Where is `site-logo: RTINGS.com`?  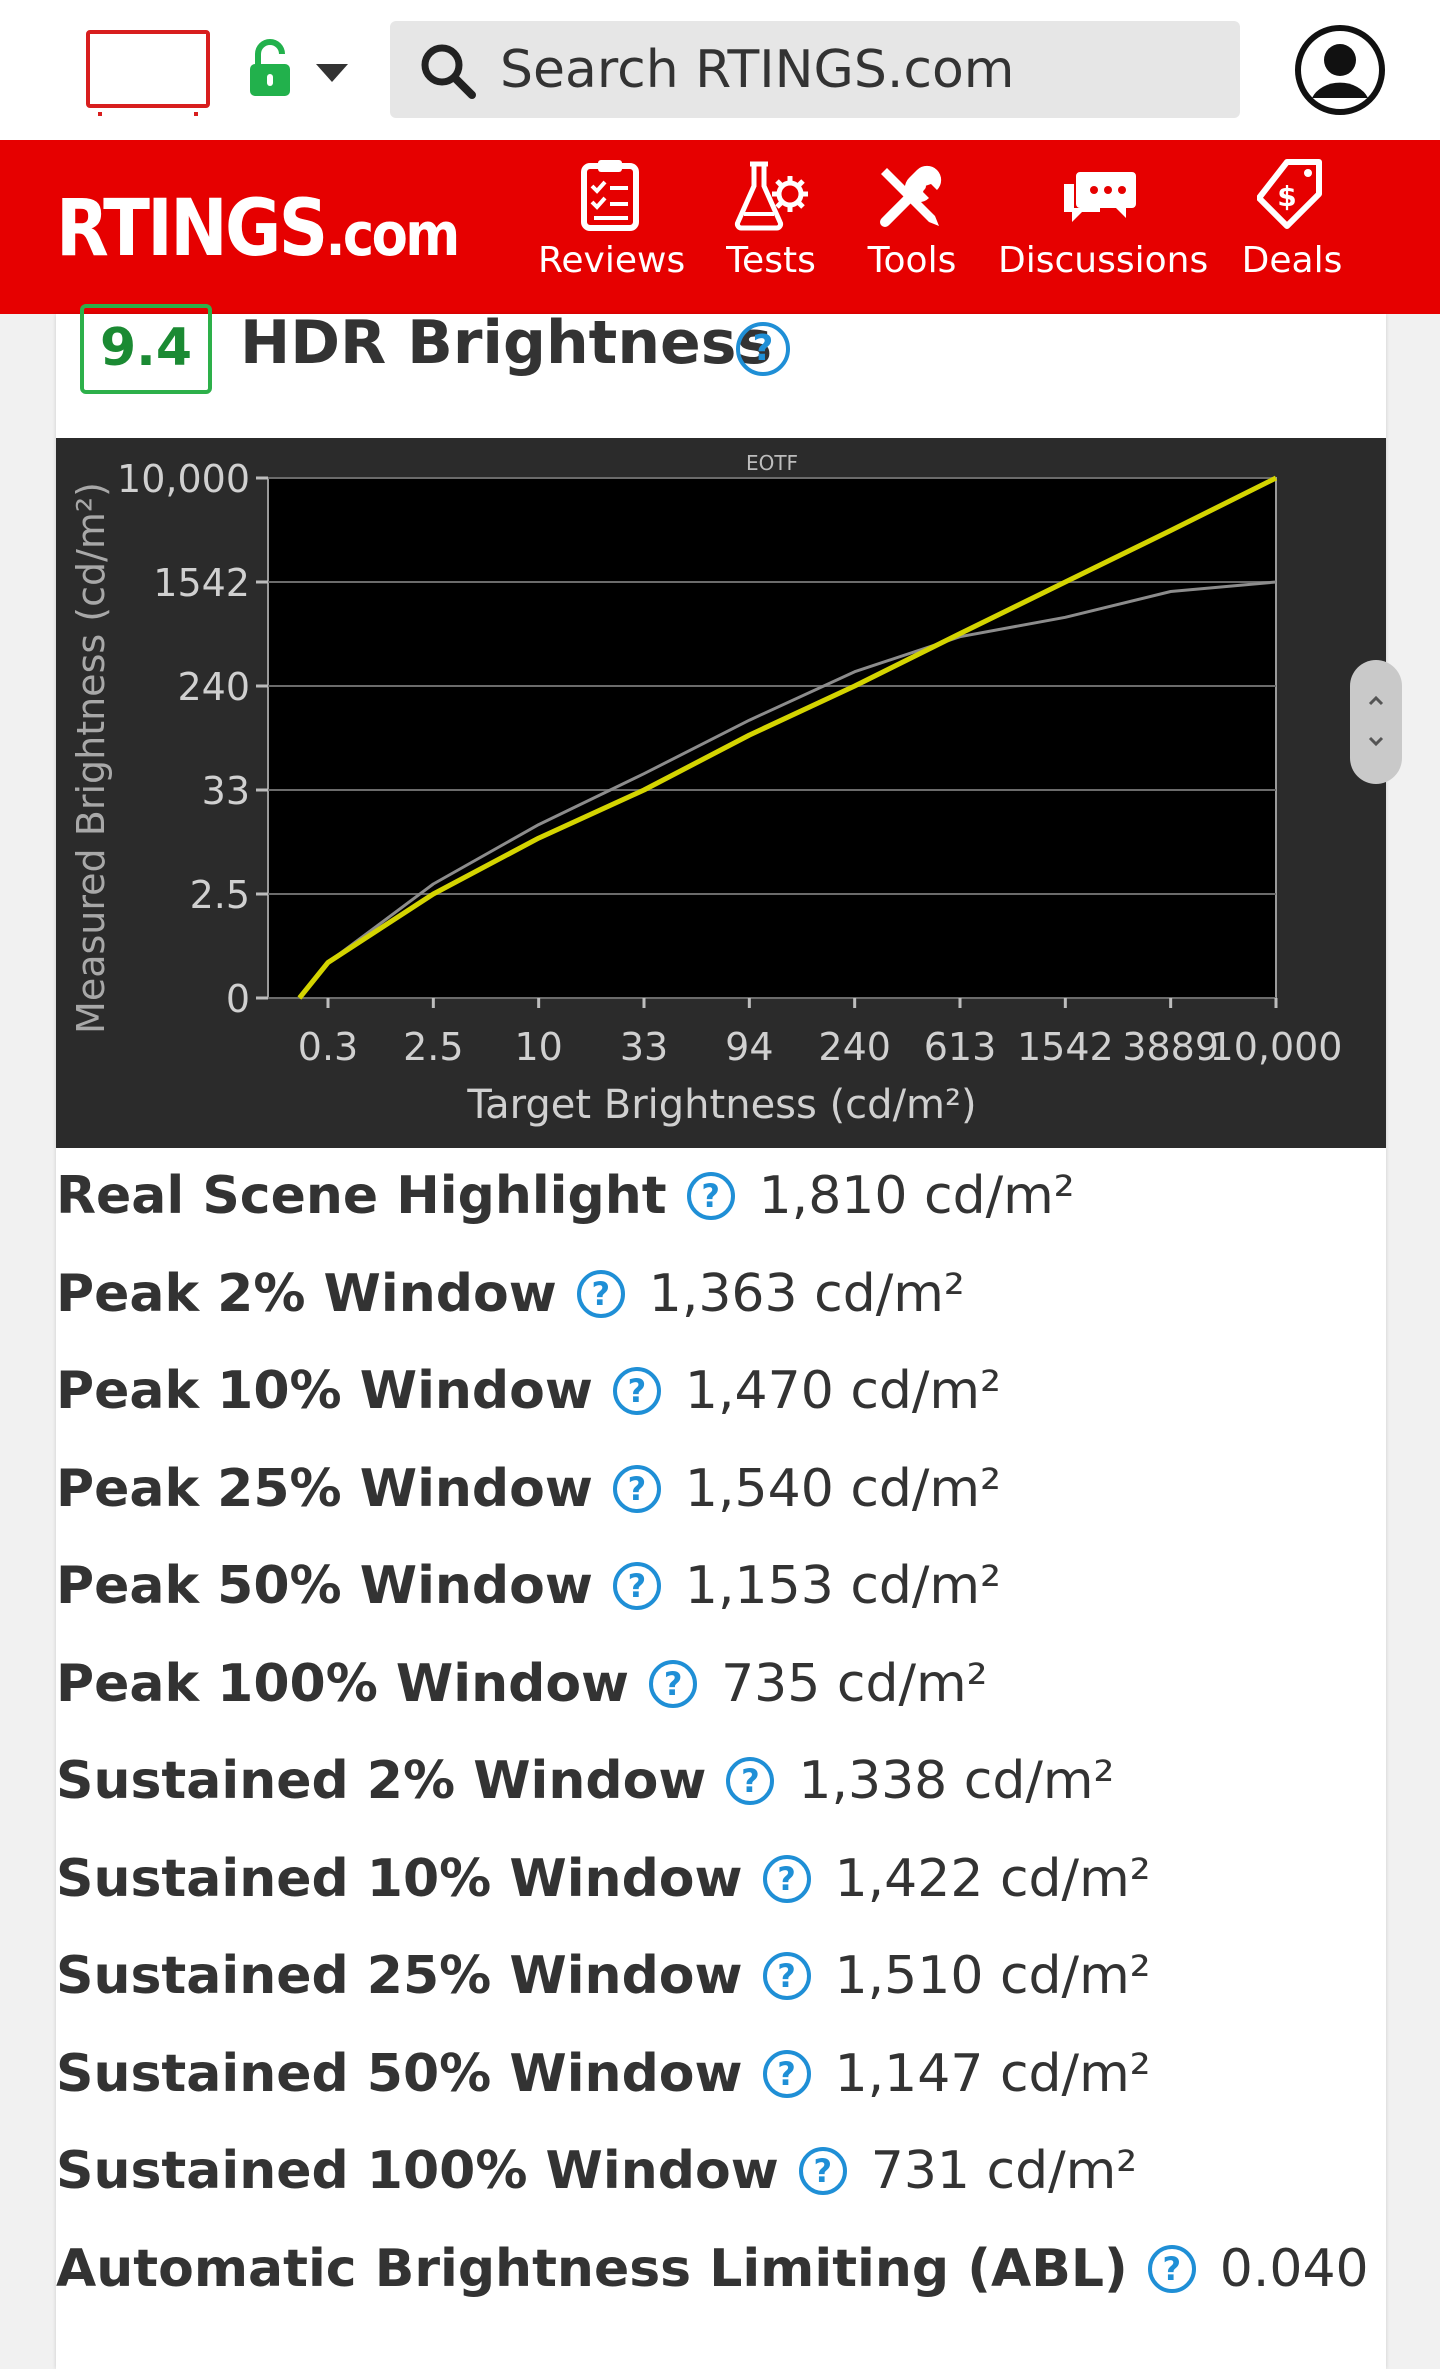
site-logo: RTINGS.com is located at coordinates (258, 229).